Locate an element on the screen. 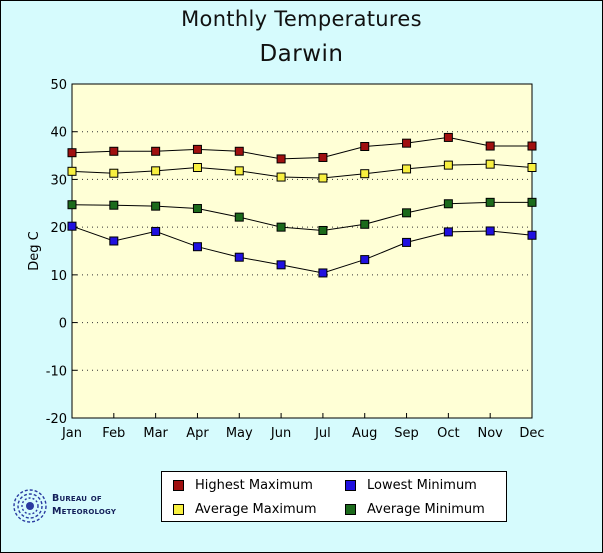  y-tick-label: -20 is located at coordinates (56, 419).